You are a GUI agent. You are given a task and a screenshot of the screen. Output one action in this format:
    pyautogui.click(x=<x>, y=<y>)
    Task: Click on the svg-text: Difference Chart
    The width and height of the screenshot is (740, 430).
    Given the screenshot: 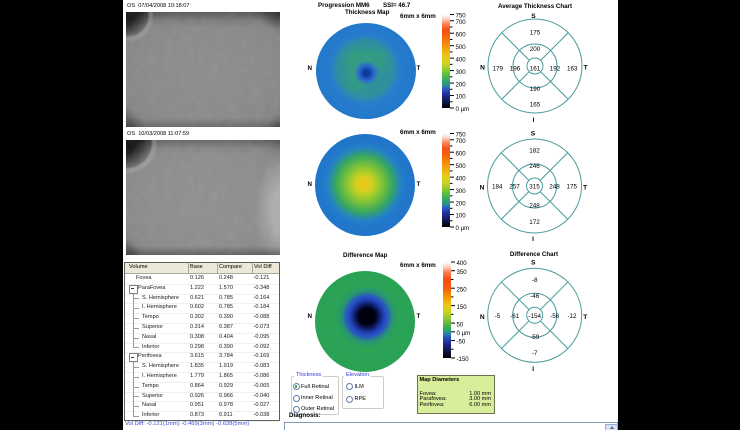 What is the action you would take?
    pyautogui.click(x=534, y=254)
    